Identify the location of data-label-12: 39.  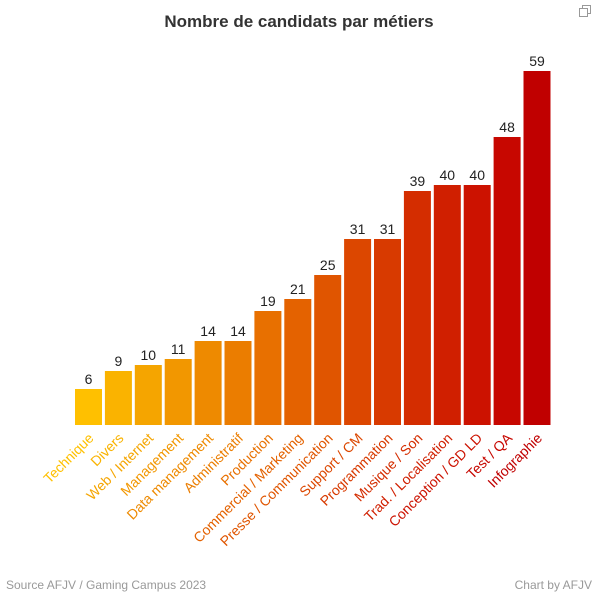
(418, 181).